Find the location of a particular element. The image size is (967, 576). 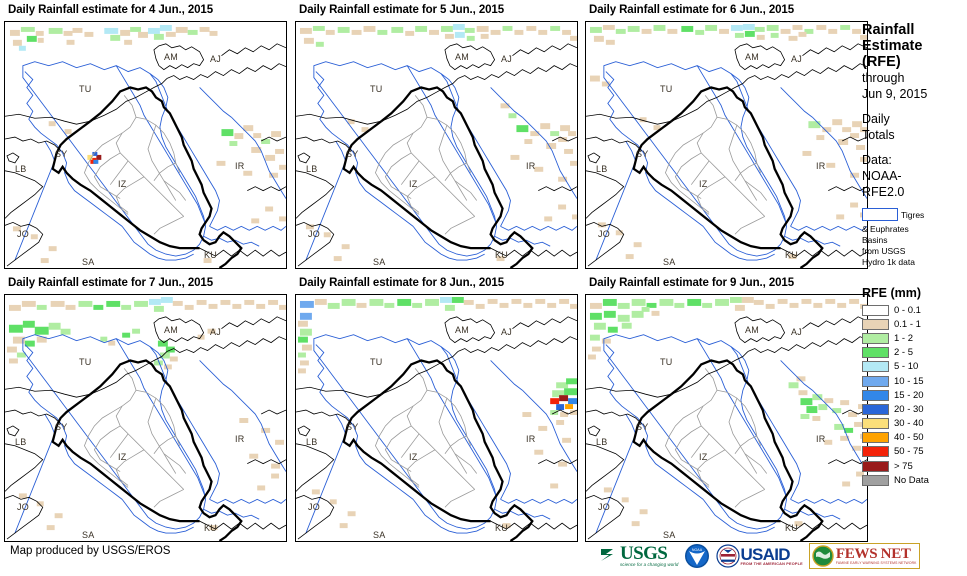

legend-title-line-1: Rainfall is located at coordinates (888, 30).